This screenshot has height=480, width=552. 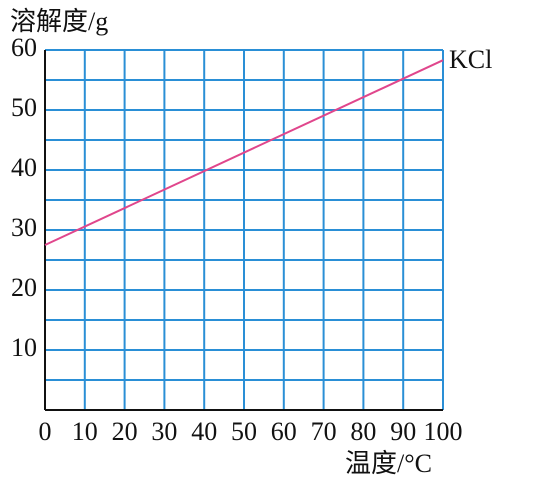 What do you see at coordinates (24, 347) in the screenshot?
I see `y-tick-label: 10` at bounding box center [24, 347].